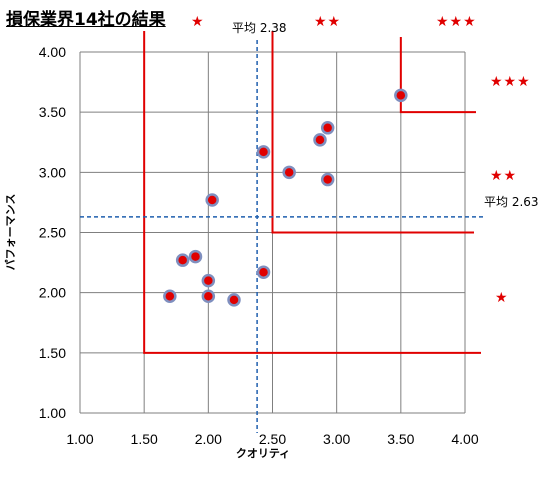 The height and width of the screenshot is (480, 550). What do you see at coordinates (52, 353) in the screenshot?
I see `y-tick-label-1: 1.50` at bounding box center [52, 353].